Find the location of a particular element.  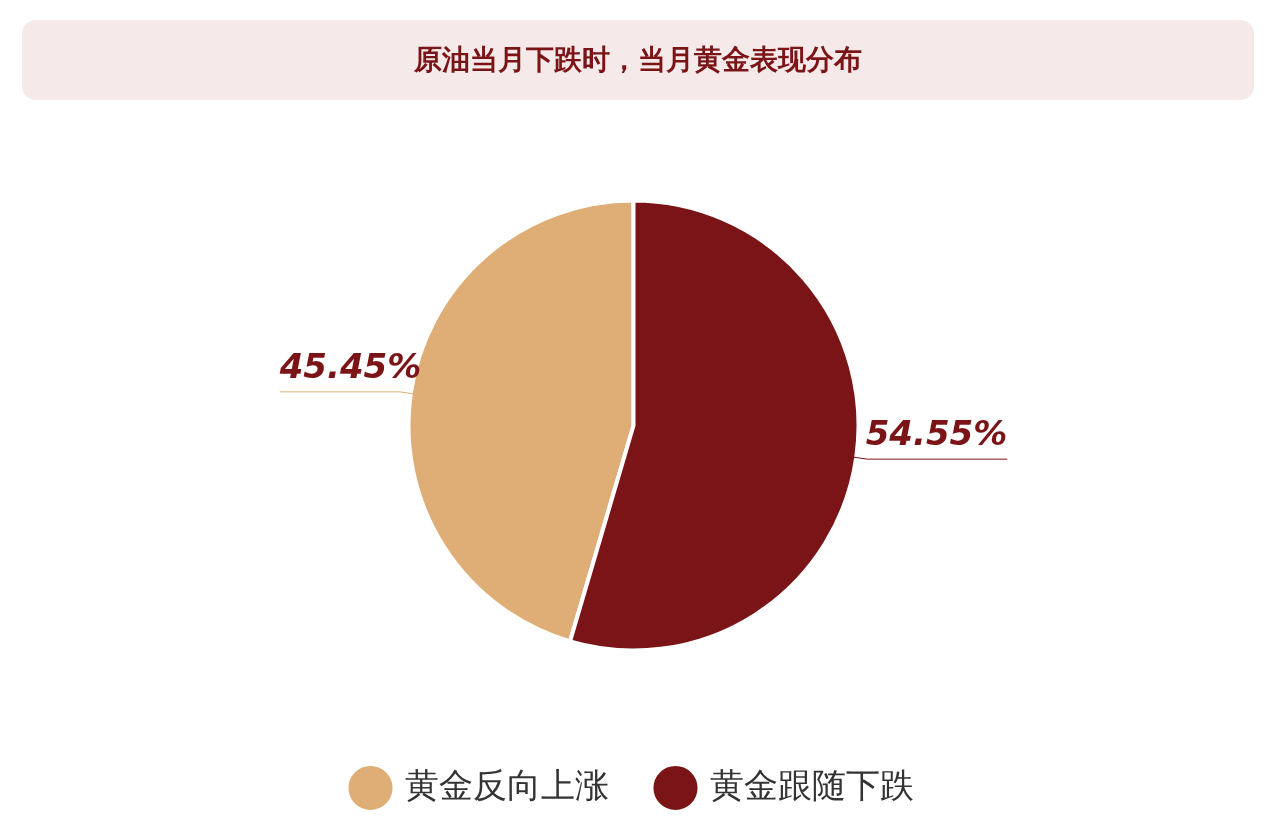

legend-label: 黄金反向上涨 is located at coordinates (506, 784).